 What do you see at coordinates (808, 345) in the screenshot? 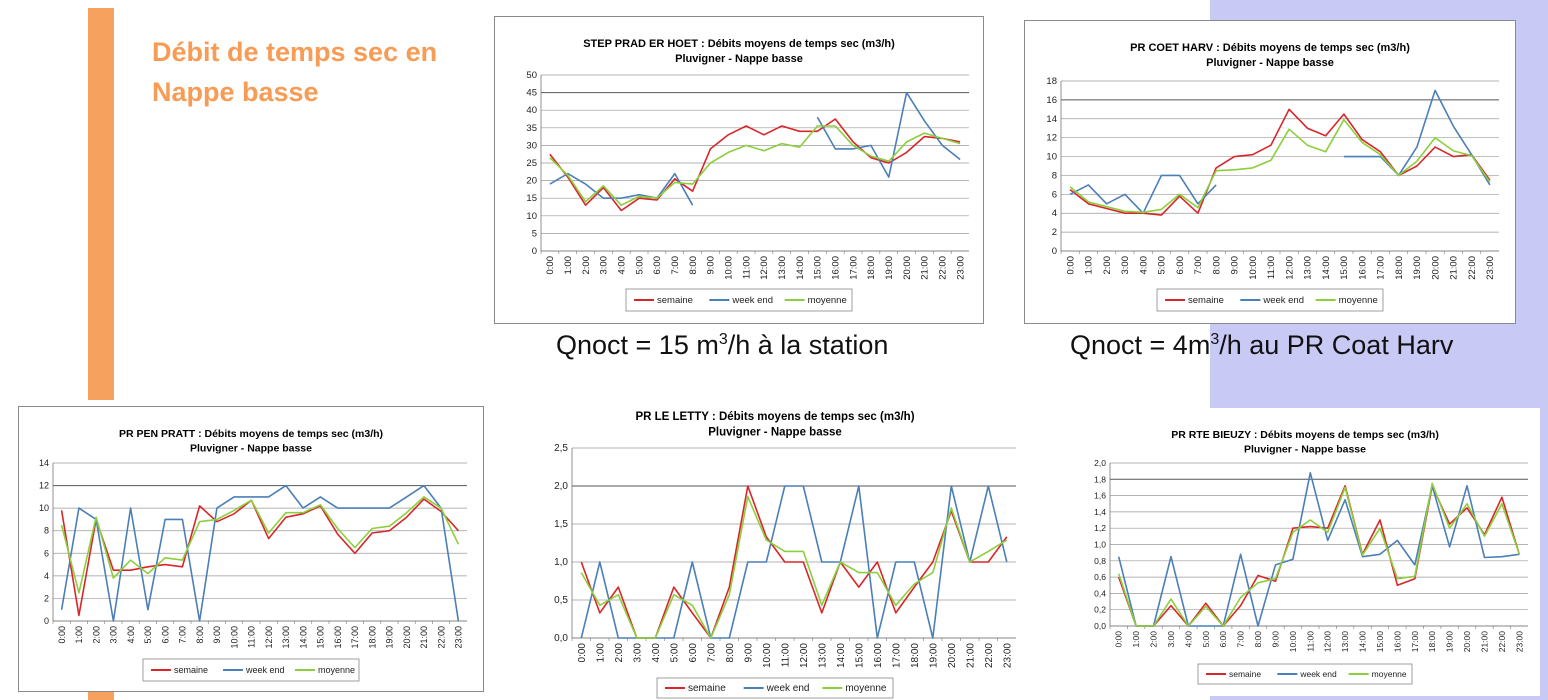
I see `caption-station-suffix: /h à la station` at bounding box center [808, 345].